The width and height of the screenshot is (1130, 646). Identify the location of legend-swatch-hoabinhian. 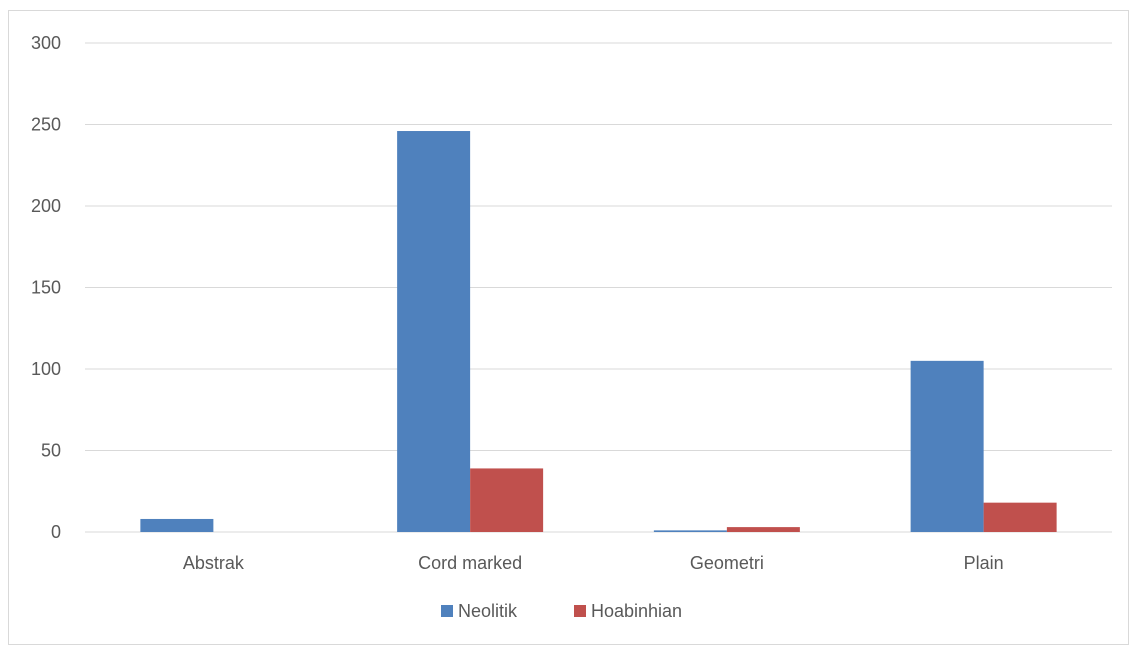
(580, 611).